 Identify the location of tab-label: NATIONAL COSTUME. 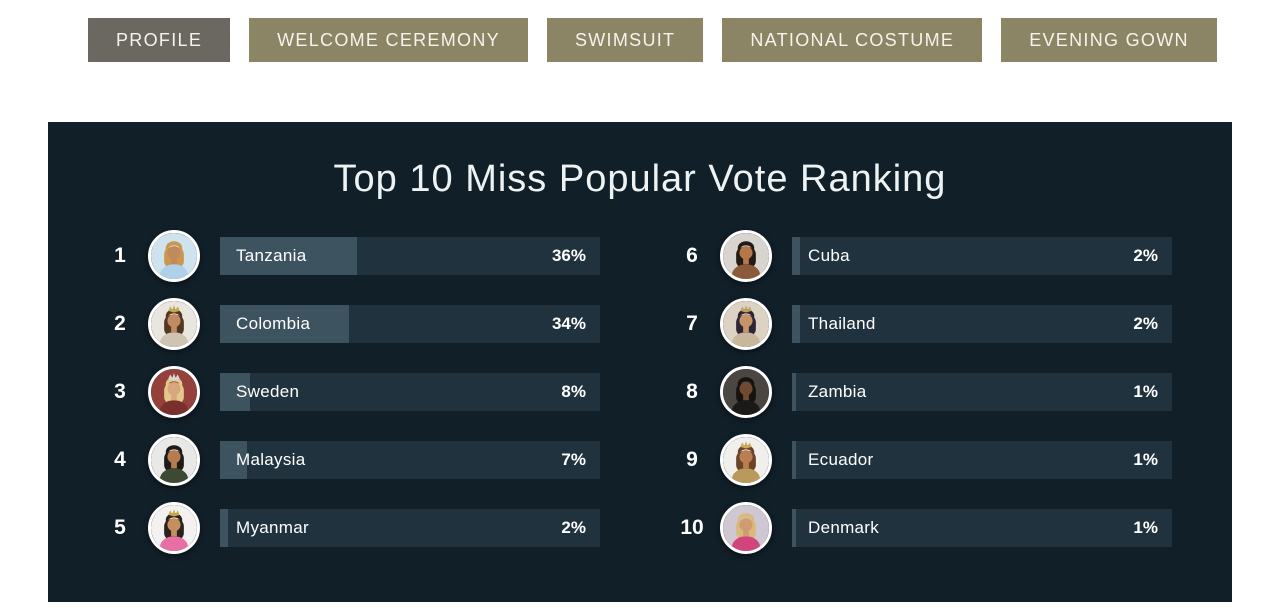
(852, 39).